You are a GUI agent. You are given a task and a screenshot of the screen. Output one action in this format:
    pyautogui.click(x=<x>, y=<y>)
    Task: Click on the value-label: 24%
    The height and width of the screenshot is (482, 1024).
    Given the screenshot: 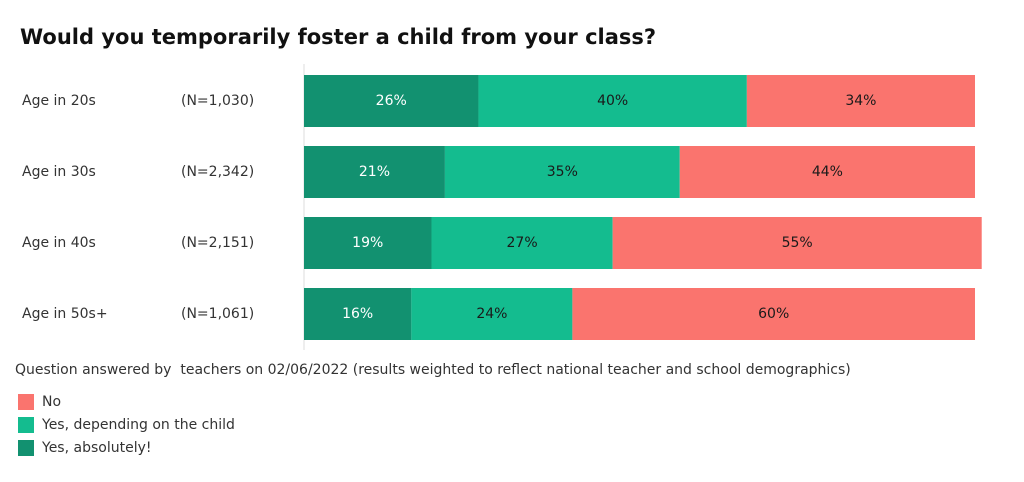 What is the action you would take?
    pyautogui.click(x=491, y=314)
    